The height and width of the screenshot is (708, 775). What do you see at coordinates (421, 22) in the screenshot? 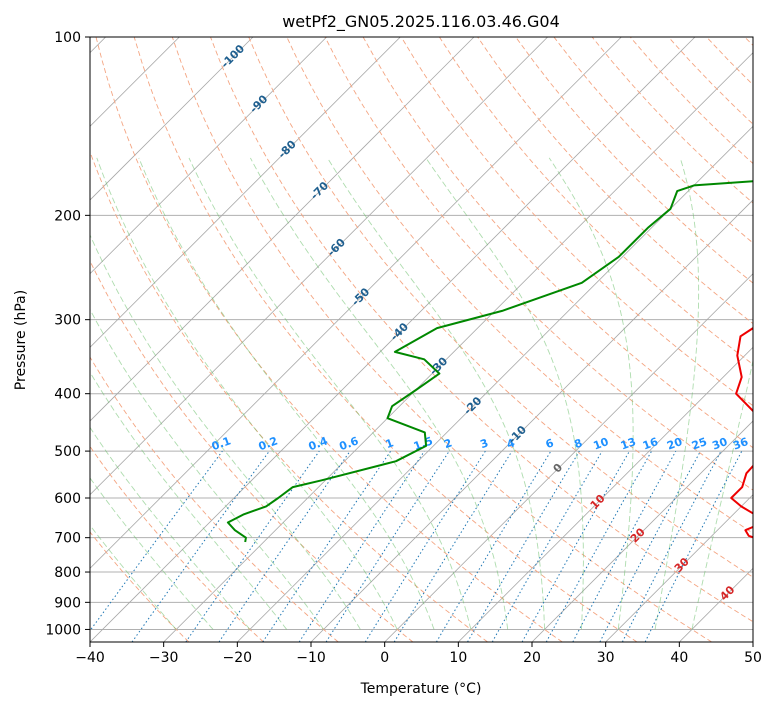
I see `chart-title: wetPf2_GN05.2025.116.03.46.G04` at bounding box center [421, 22].